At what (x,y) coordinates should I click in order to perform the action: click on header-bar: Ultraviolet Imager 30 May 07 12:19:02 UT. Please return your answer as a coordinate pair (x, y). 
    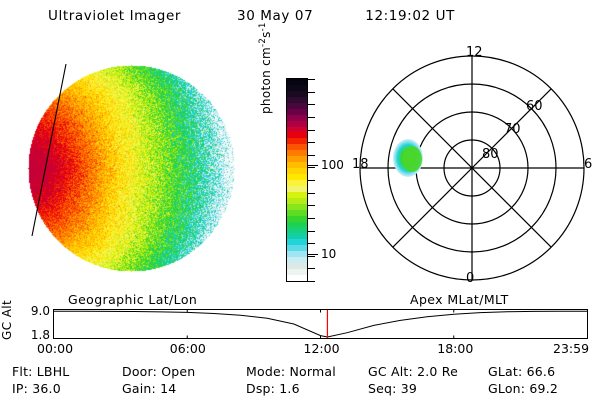
    Looking at the image, I should click on (300, 16).